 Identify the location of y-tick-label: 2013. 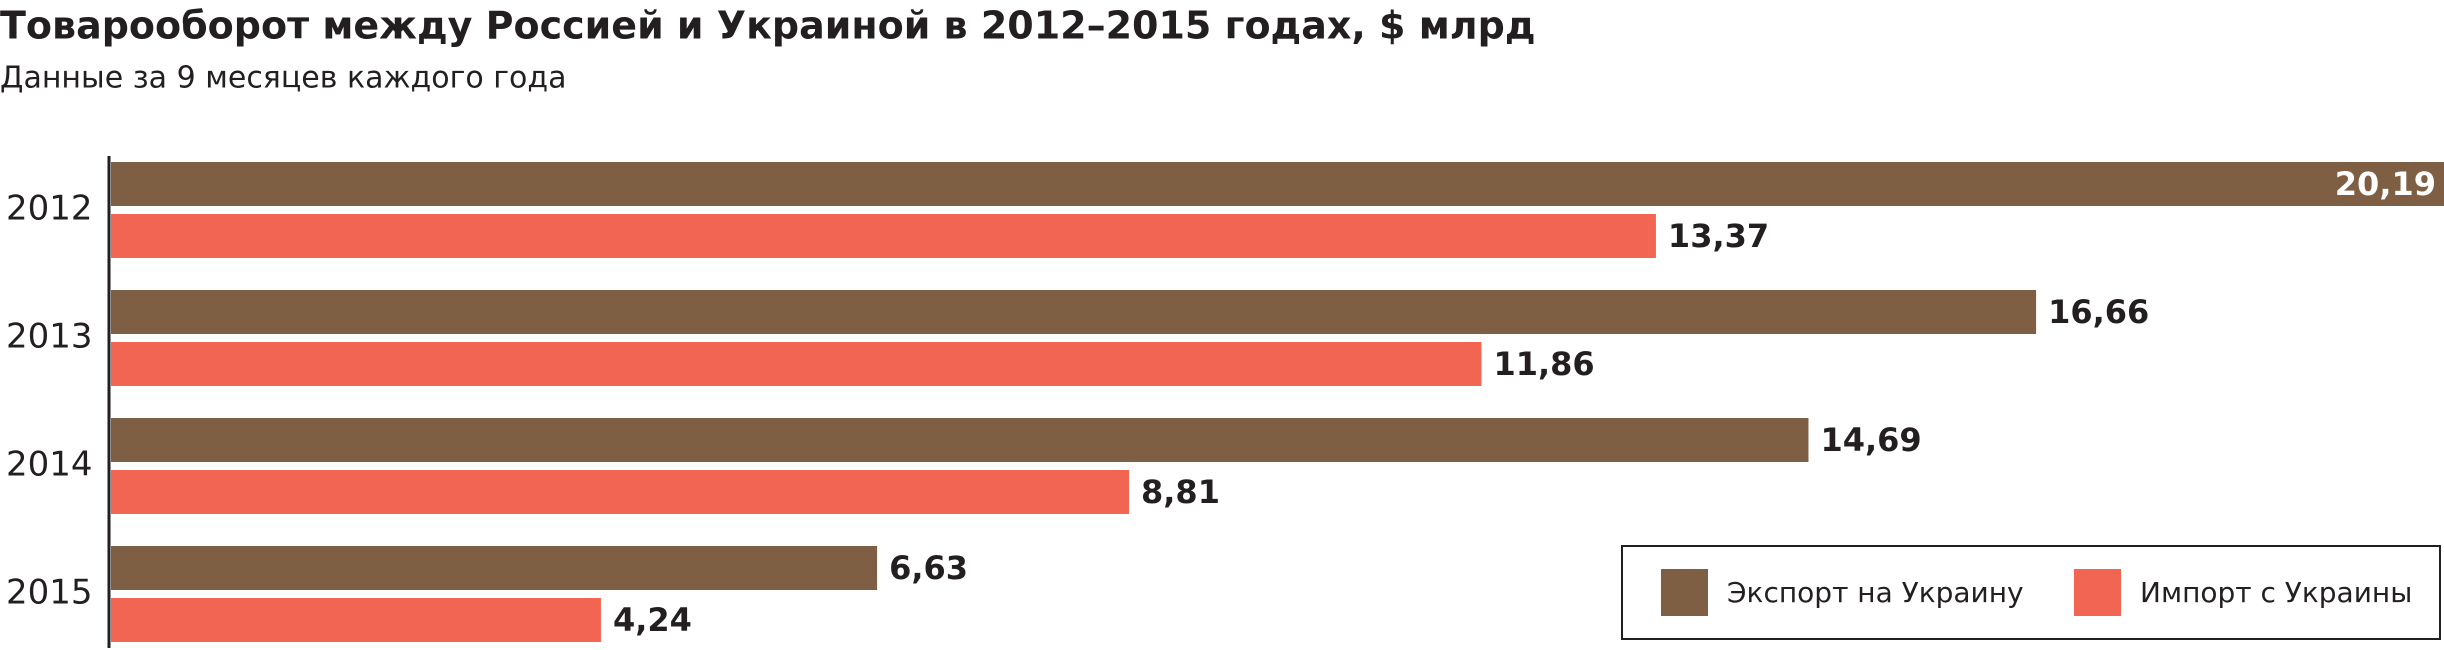
(49, 337).